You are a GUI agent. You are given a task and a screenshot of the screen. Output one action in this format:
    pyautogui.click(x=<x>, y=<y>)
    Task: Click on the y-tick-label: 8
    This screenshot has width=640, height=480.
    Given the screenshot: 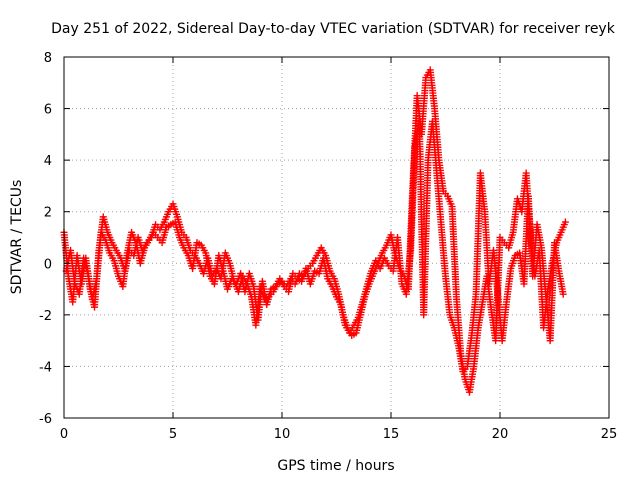 What is the action you would take?
    pyautogui.click(x=48, y=58)
    